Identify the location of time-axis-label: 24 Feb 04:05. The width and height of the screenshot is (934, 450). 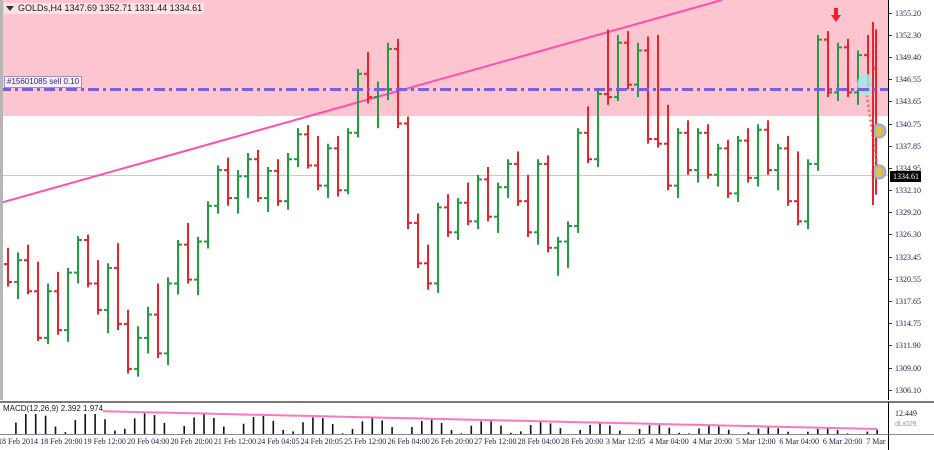
(278, 441).